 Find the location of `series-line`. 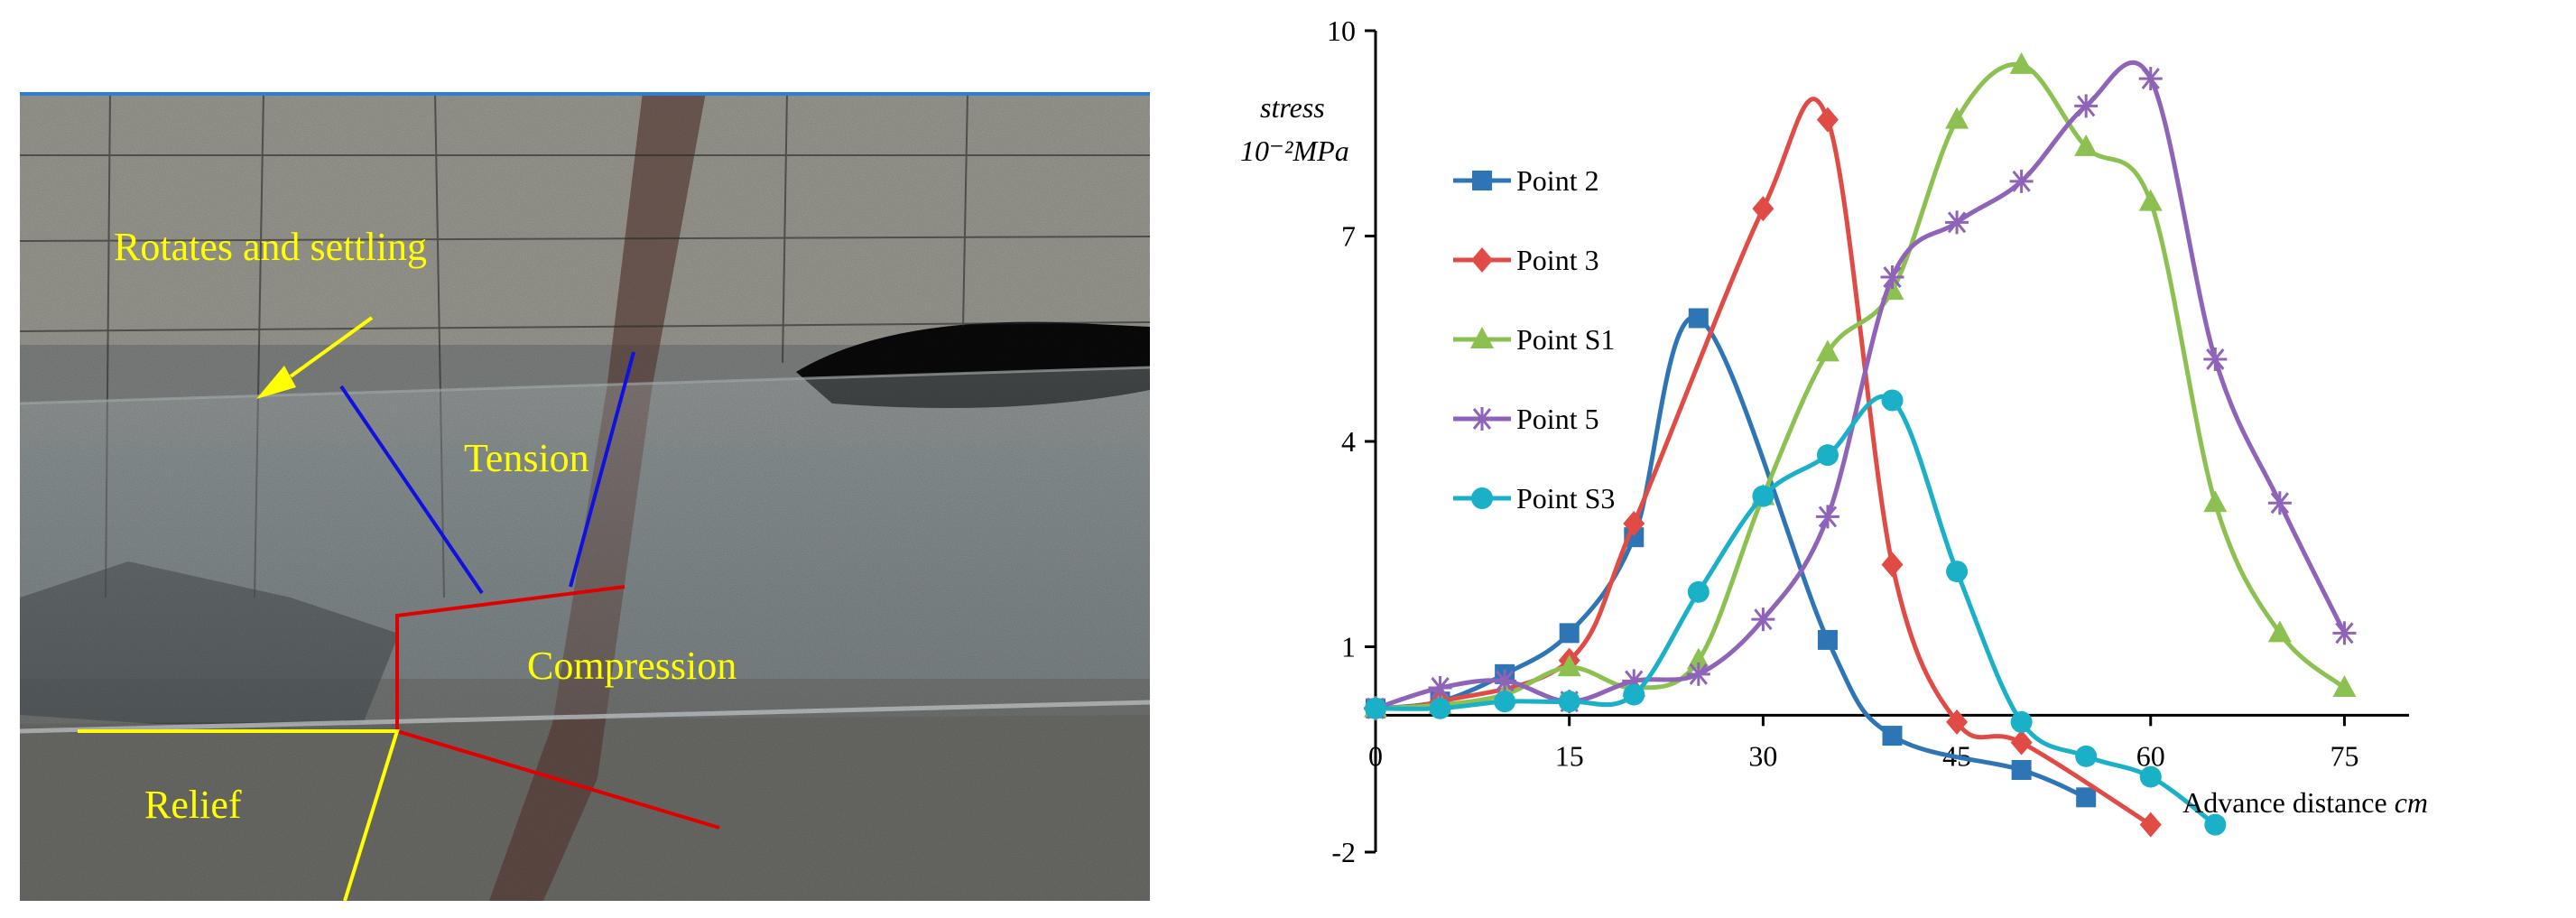

series-line is located at coordinates (1731, 557).